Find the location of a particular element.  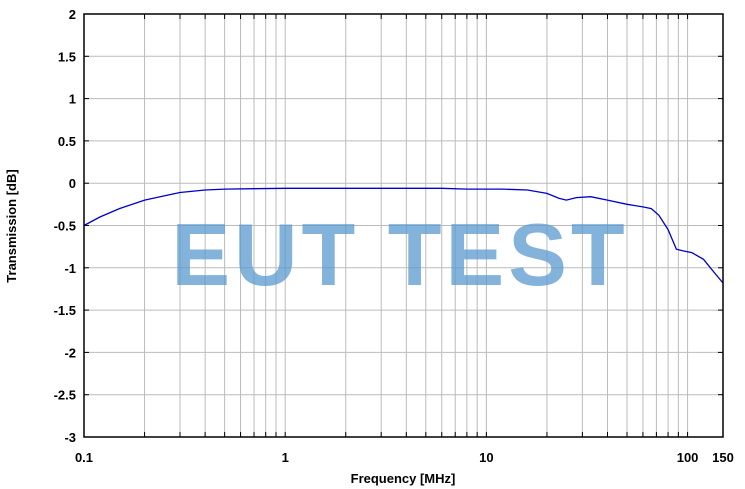

x-tick-label: 100 is located at coordinates (688, 457).